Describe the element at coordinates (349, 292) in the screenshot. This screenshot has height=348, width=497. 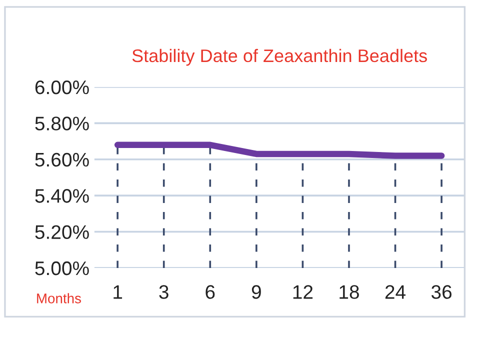
I see `x-tick-label: 18` at that location.